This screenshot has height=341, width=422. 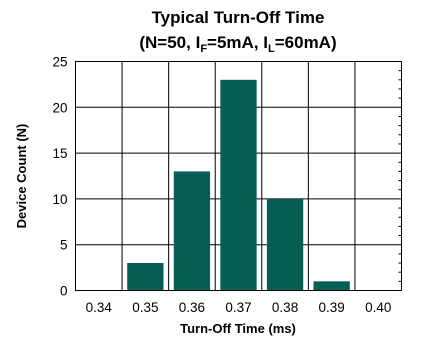 What do you see at coordinates (169, 42) in the screenshot?
I see `subtitle-part-1: (N=50, I` at bounding box center [169, 42].